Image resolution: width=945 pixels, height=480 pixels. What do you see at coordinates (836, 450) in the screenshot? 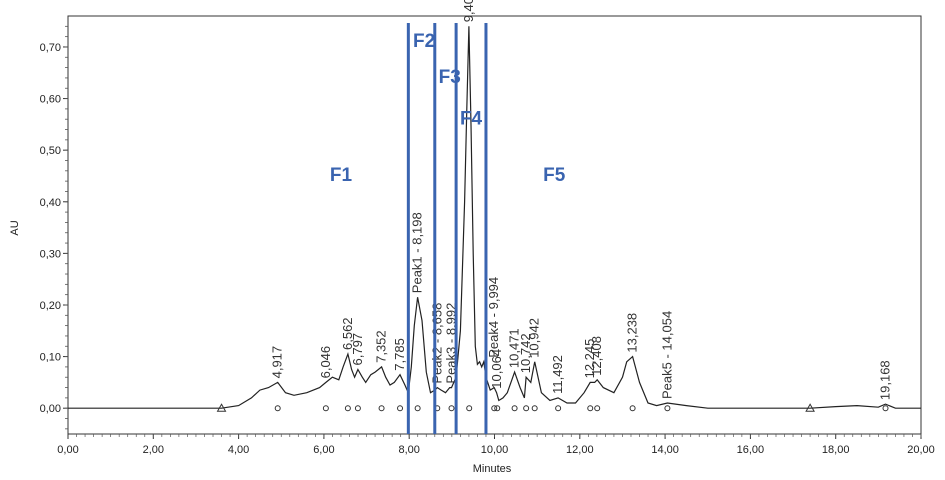
I see `x-tick-label: 18,00` at bounding box center [836, 450].